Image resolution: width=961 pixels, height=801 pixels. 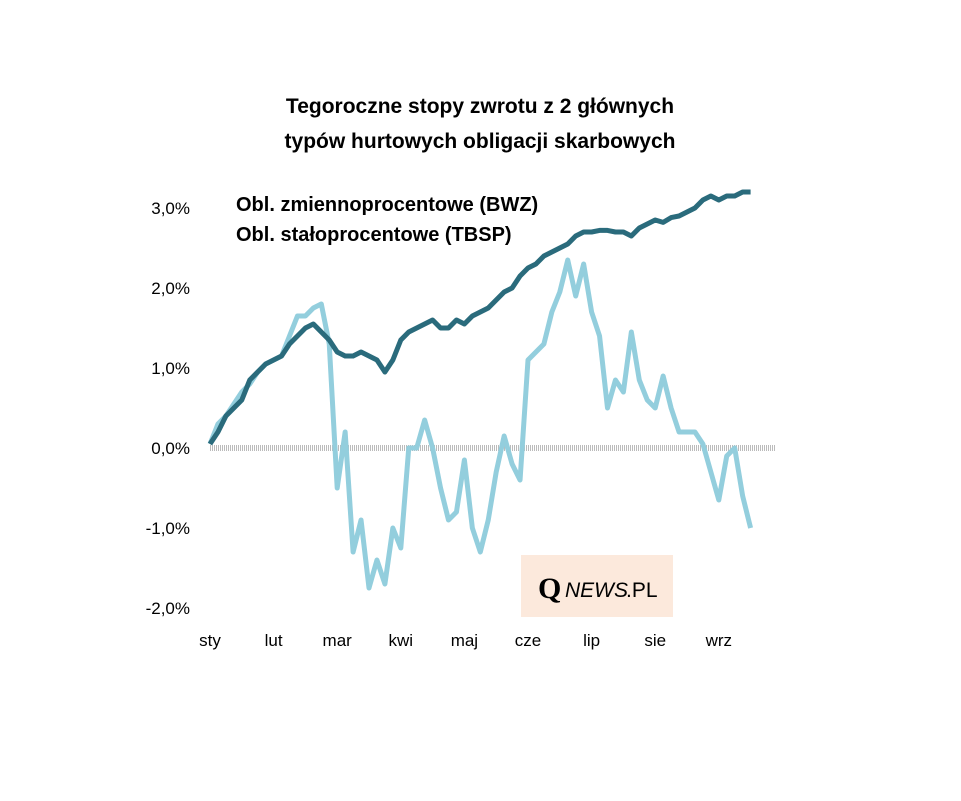 I want to click on y-tick-label: 3,0%, so click(x=170, y=208).